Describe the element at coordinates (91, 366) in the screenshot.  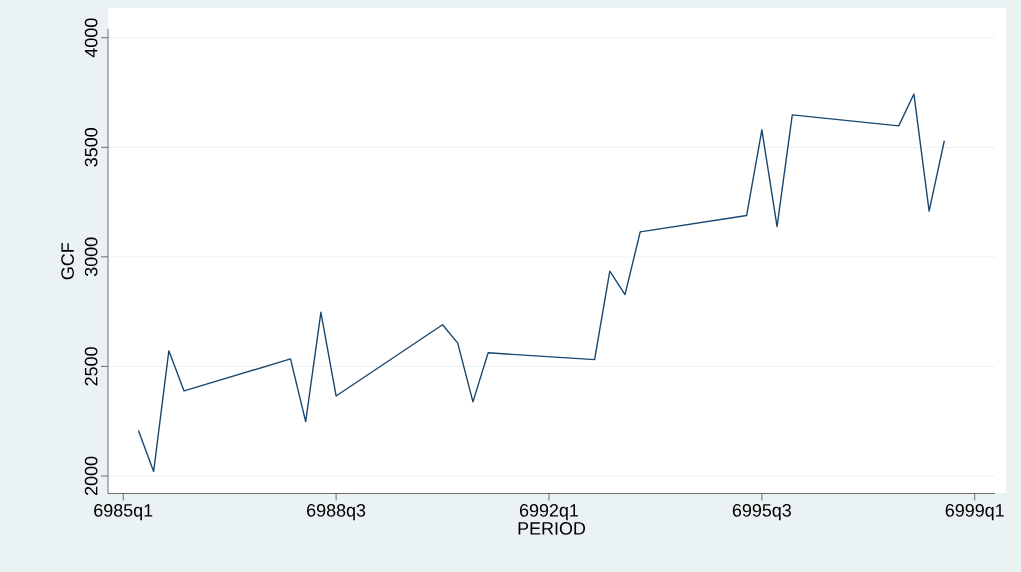
I see `y-tick-label: 2500` at that location.